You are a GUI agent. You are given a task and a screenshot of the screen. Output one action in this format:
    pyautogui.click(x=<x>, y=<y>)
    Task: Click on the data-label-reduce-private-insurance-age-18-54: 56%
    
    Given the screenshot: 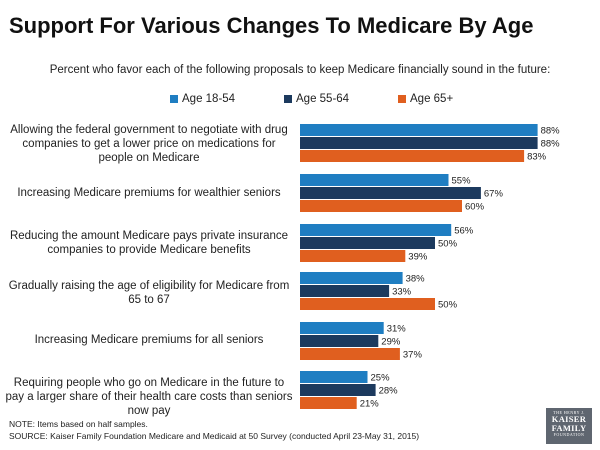 What is the action you would take?
    pyautogui.click(x=464, y=231)
    